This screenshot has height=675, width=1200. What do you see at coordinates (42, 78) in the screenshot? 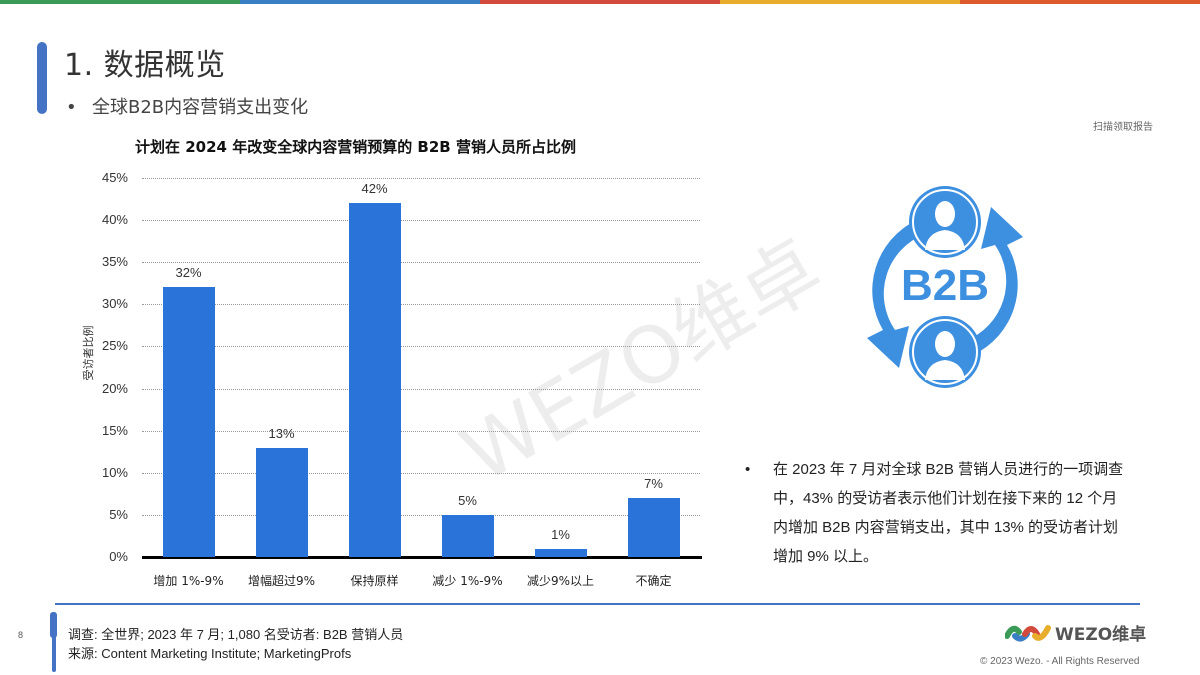
I see `title-accent-bar` at bounding box center [42, 78].